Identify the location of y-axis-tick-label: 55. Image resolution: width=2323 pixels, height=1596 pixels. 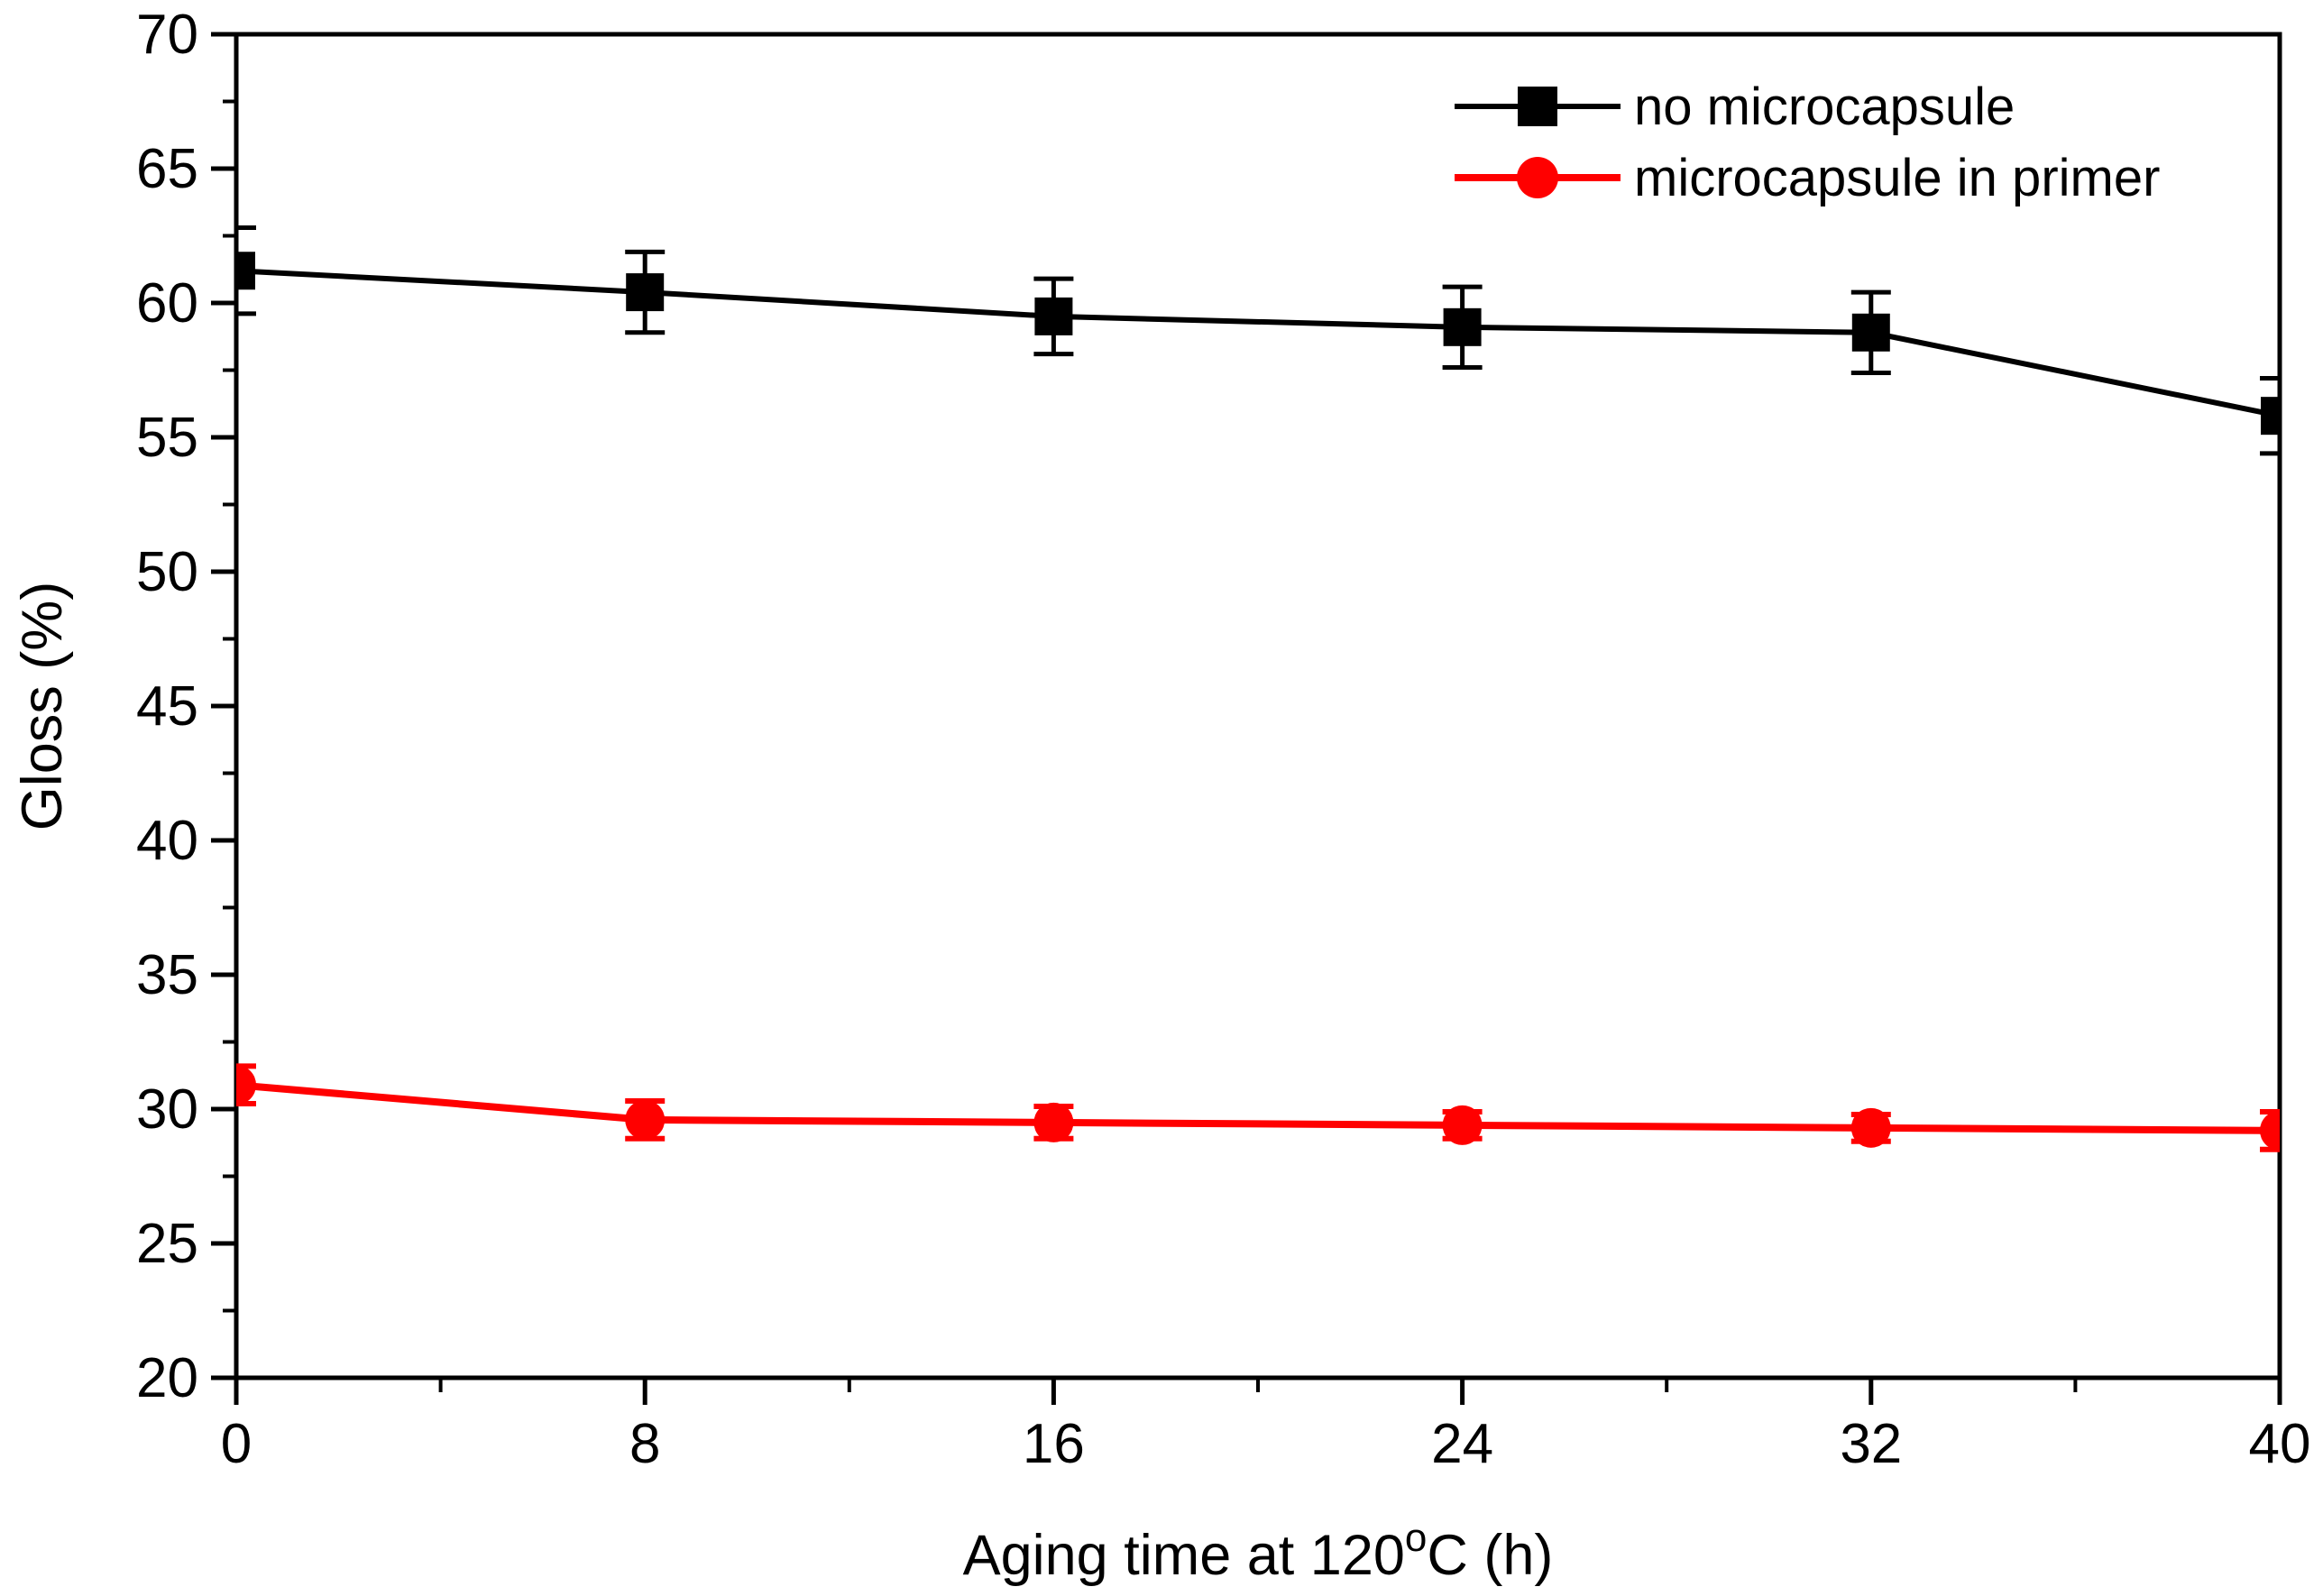
(167, 438).